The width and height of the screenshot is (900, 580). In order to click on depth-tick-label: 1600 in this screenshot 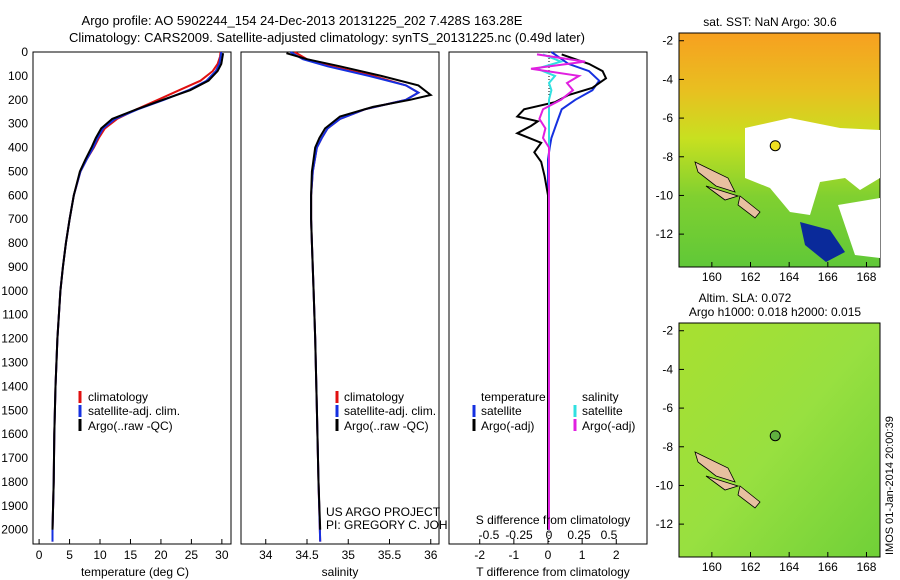, I will do `click(14, 434)`.